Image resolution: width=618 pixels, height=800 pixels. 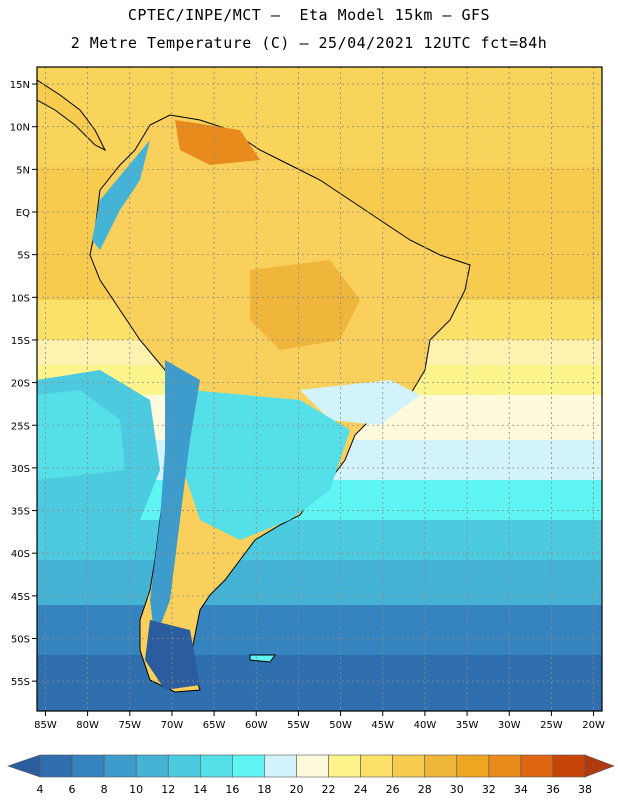 What do you see at coordinates (23, 170) in the screenshot?
I see `lat-tick-label: 5N` at bounding box center [23, 170].